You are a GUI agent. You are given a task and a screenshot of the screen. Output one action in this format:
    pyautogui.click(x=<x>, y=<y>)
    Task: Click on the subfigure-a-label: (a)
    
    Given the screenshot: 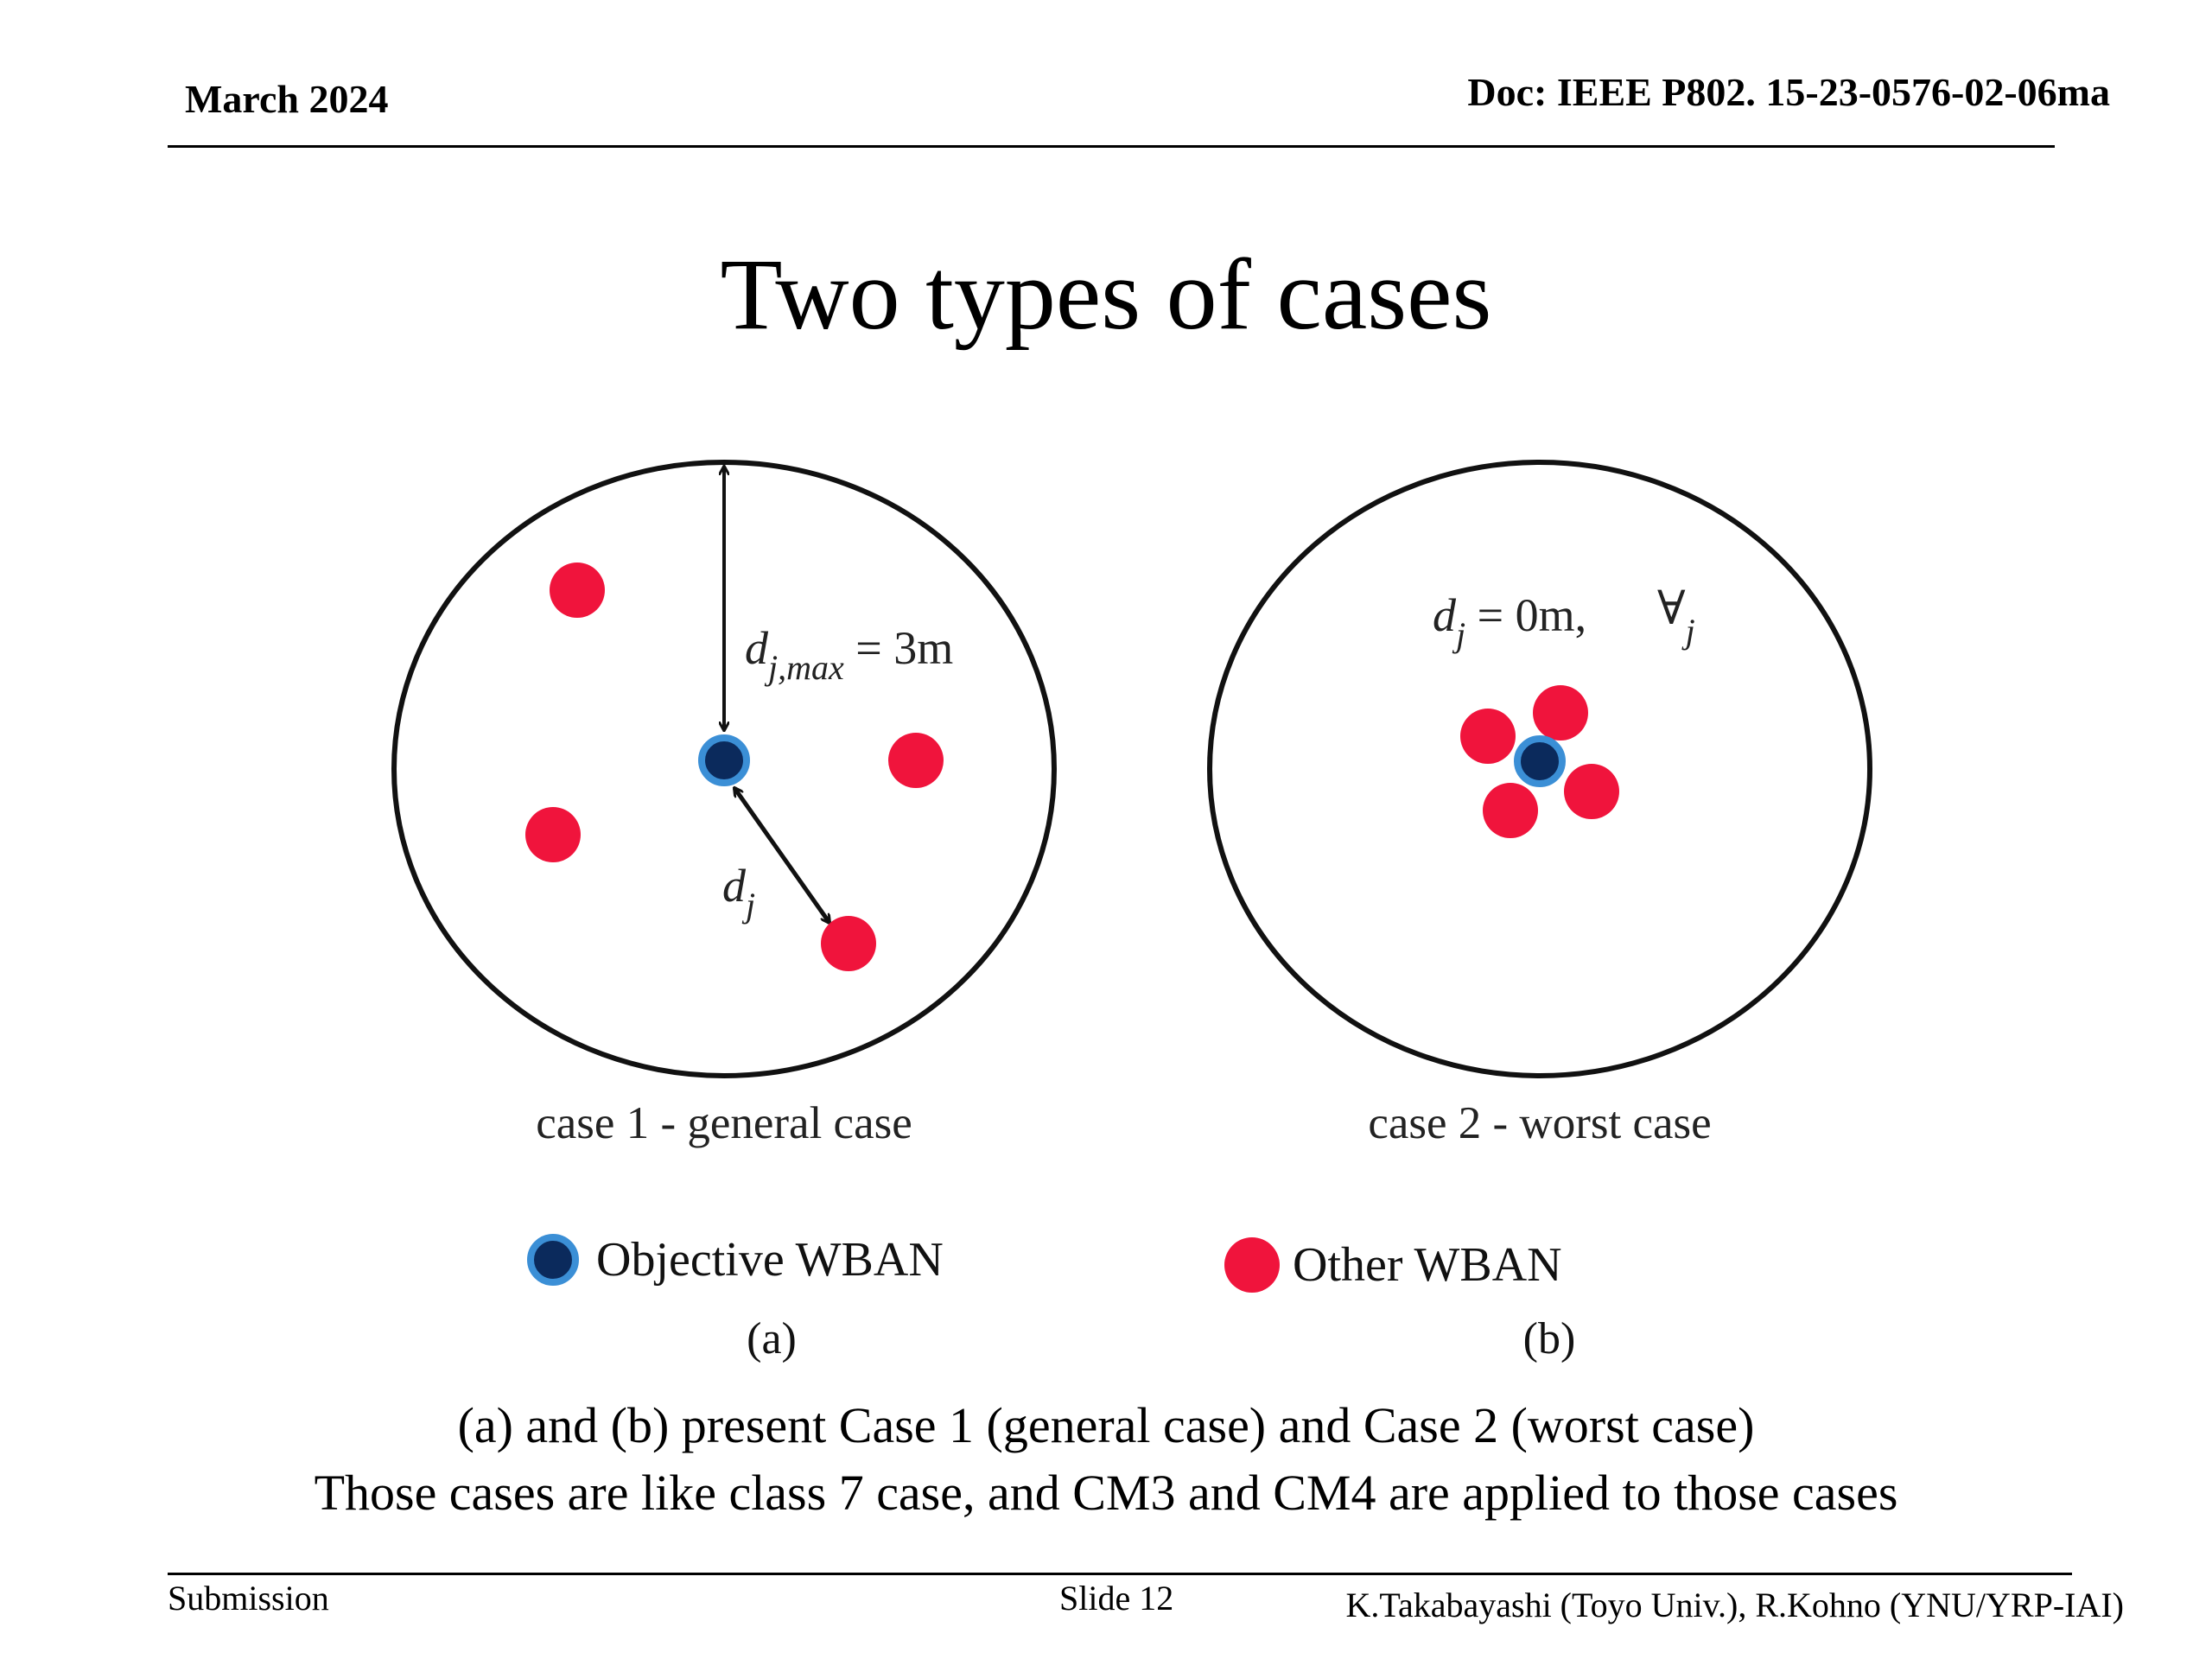 What is the action you would take?
    pyautogui.click(x=772, y=1338)
    